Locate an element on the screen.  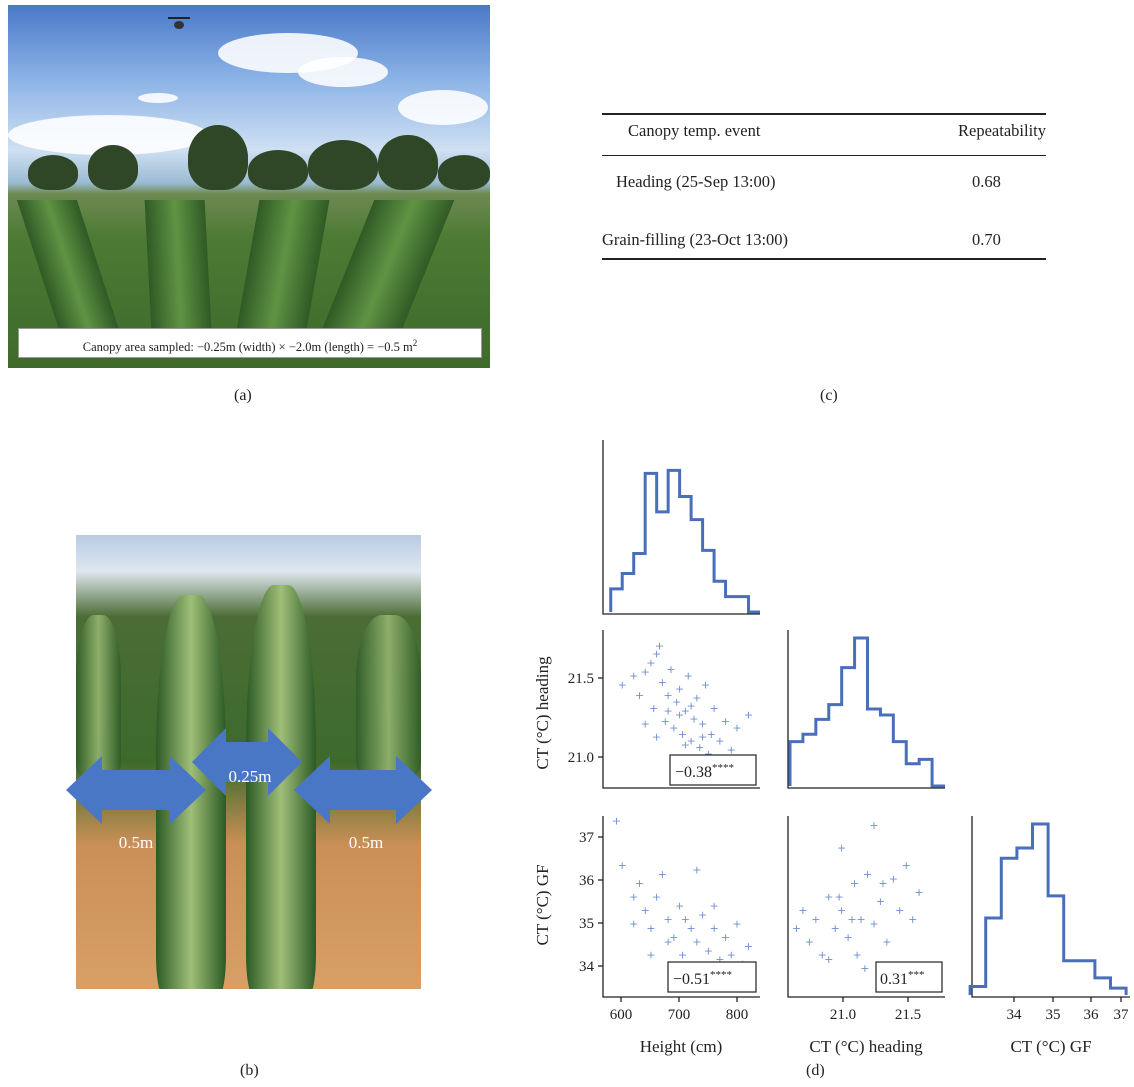
panel-label-b: (b) is located at coordinates (249, 1070).